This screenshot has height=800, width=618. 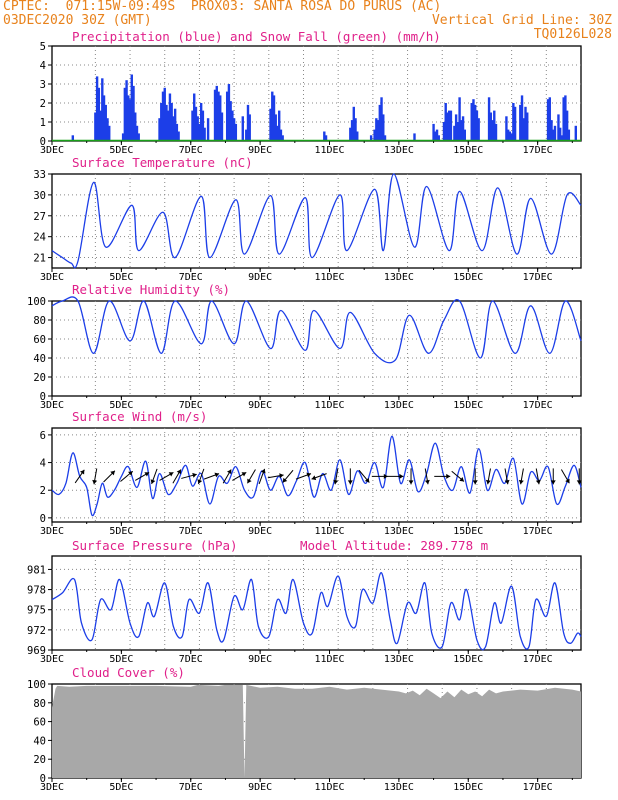 What do you see at coordinates (191, 150) in the screenshot?
I see `x-tick-label: 7DEC` at bounding box center [191, 150].